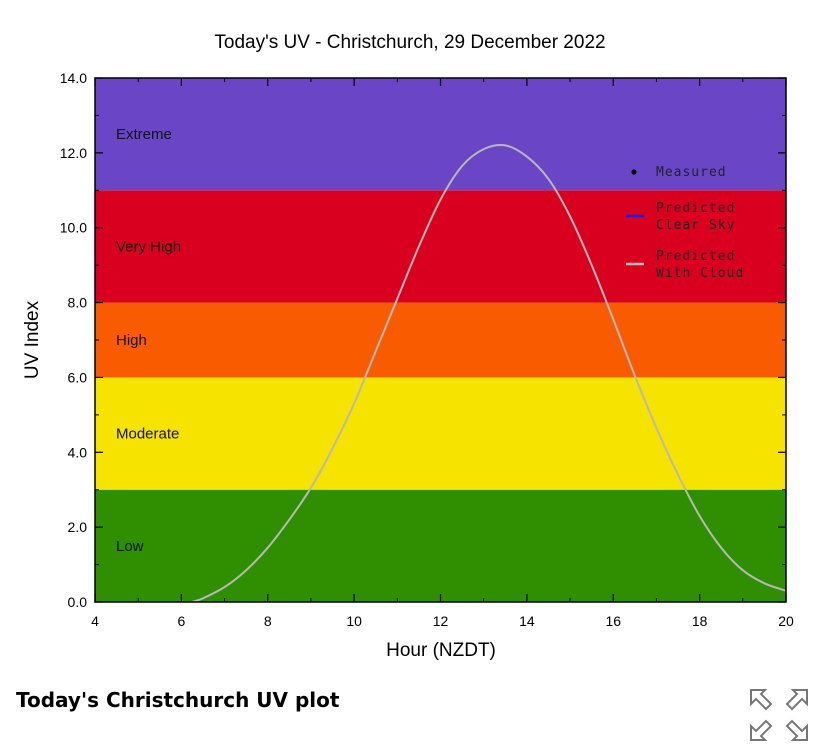 The image size is (816, 749). What do you see at coordinates (181, 621) in the screenshot?
I see `x-tick-label: 6` at bounding box center [181, 621].